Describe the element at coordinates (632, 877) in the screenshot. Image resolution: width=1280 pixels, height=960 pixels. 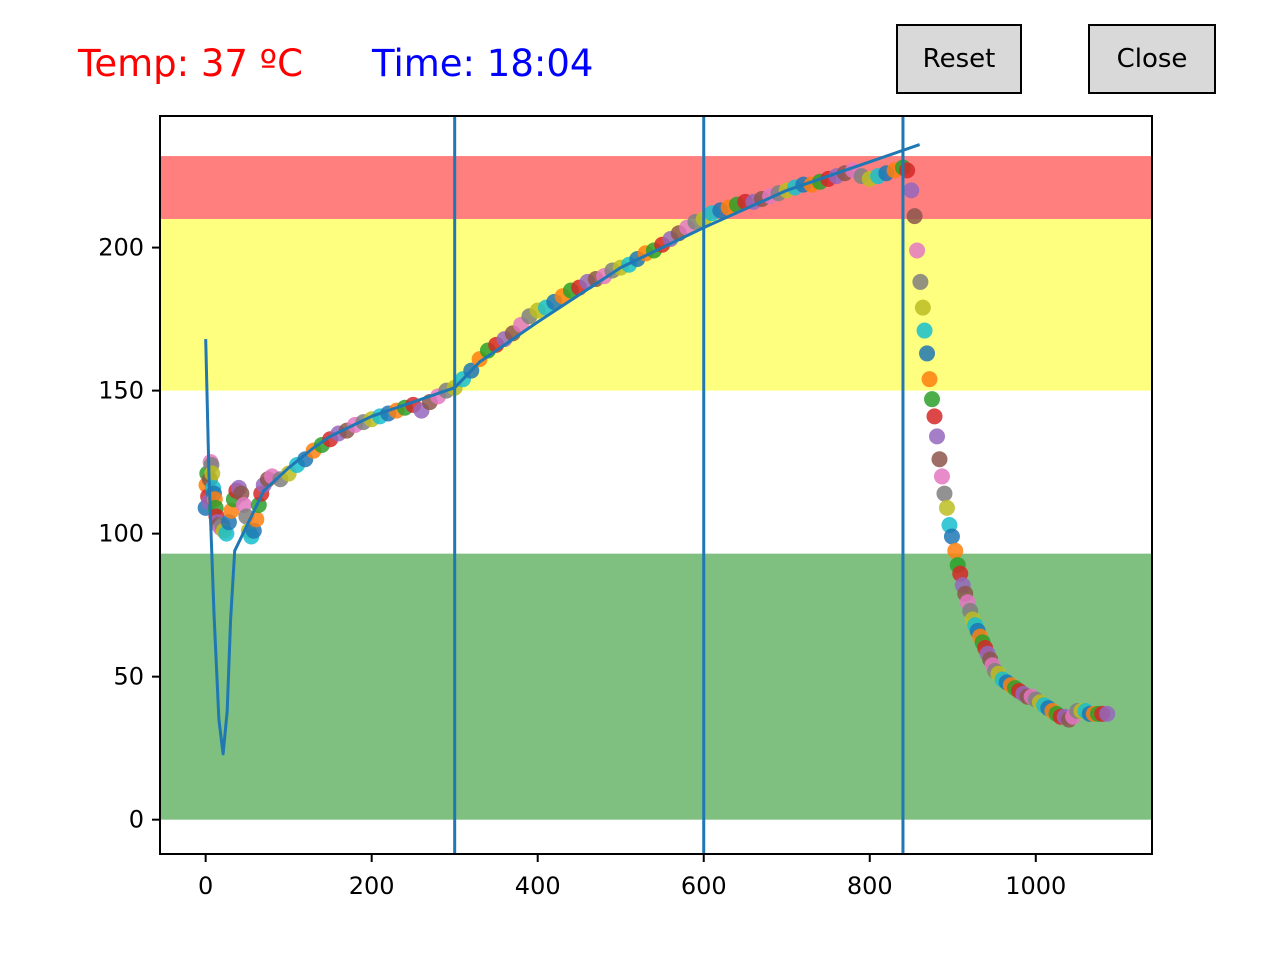
I see `x-axis: 0 200 400 600 800 1000` at that location.